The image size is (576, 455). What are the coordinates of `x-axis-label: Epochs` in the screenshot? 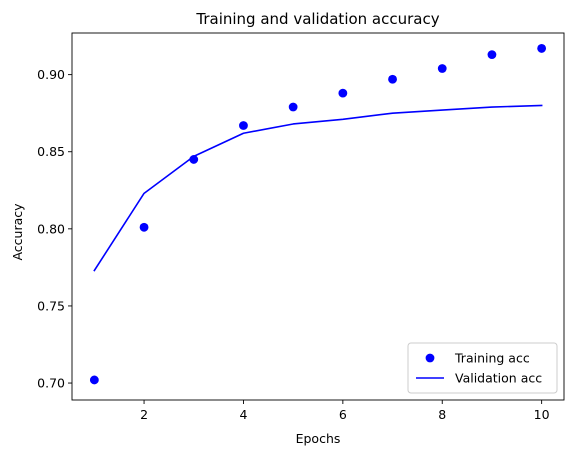 It's located at (318, 438).